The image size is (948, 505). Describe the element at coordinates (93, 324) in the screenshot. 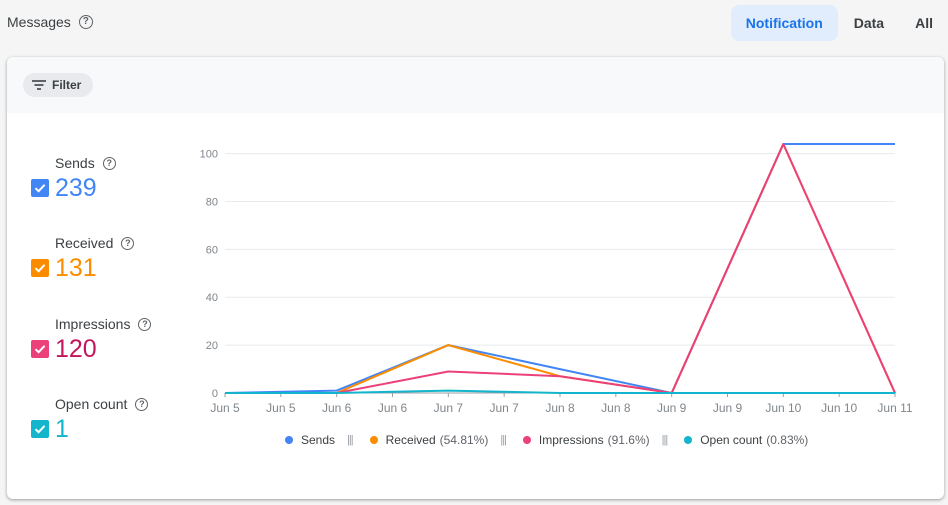

I see `metric-label-text: Impressions` at that location.